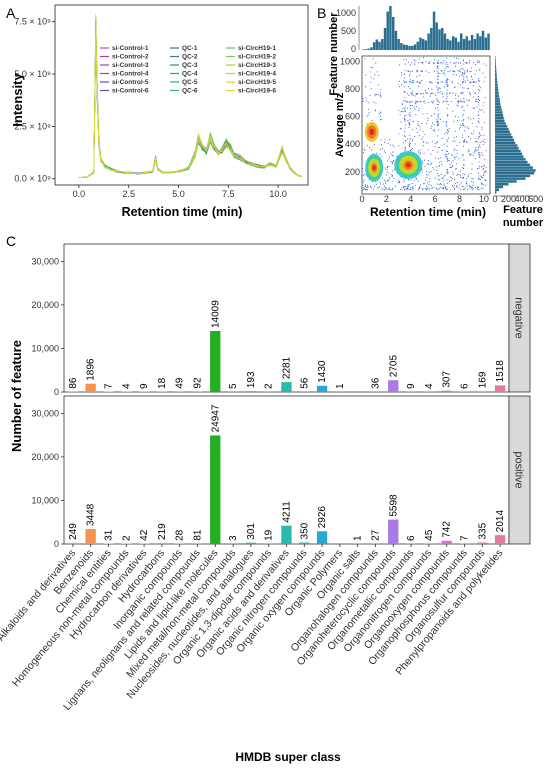 The width and height of the screenshot is (550, 768). Describe the element at coordinates (500, 388) in the screenshot. I see `c-bar` at that location.